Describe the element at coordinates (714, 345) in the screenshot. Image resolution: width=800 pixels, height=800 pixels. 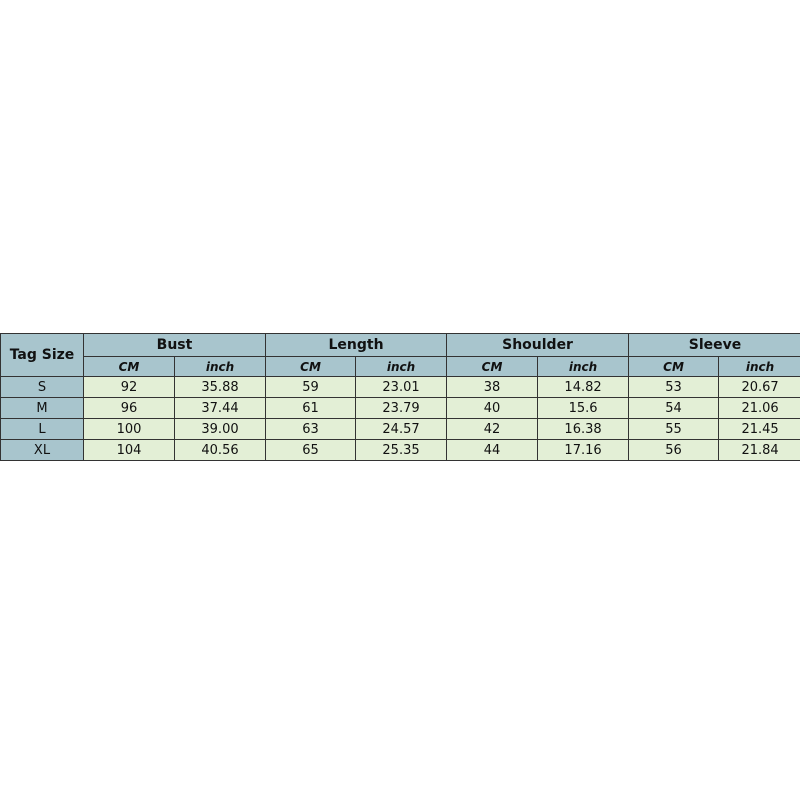
I see `sleeve-header: Sleeve` at that location.